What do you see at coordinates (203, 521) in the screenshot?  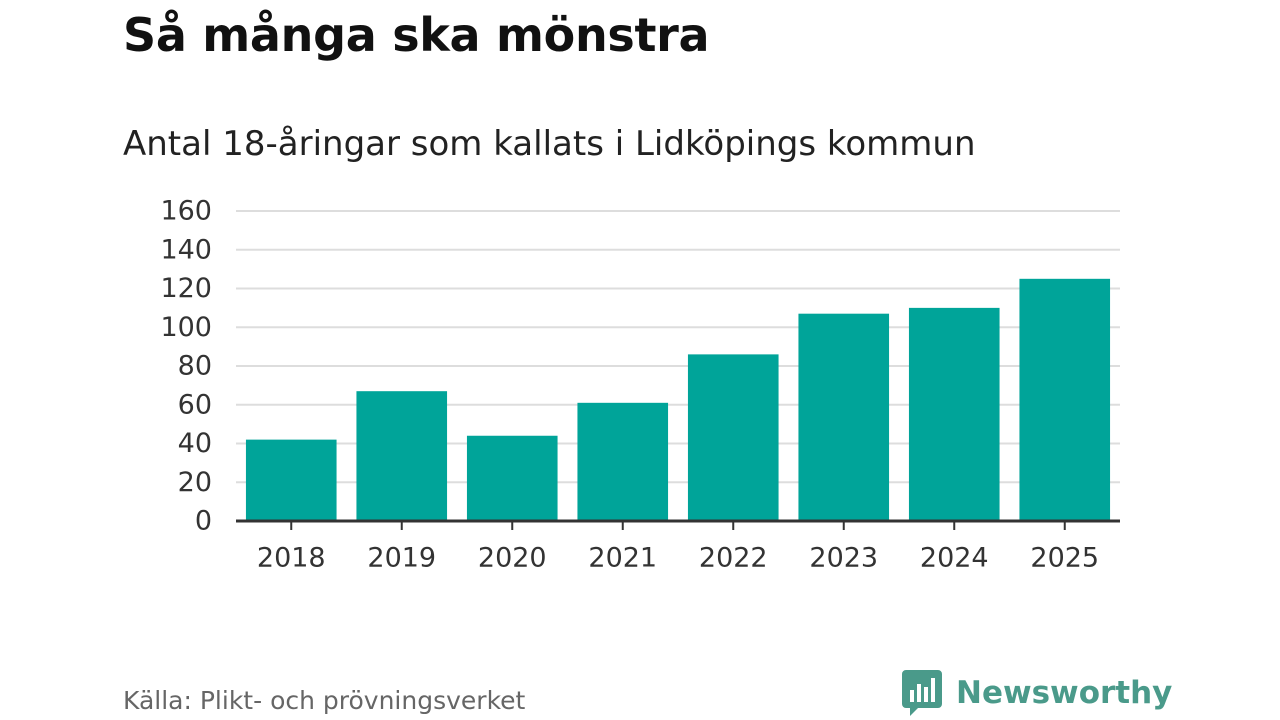 I see `y-tick-label: 0` at bounding box center [203, 521].